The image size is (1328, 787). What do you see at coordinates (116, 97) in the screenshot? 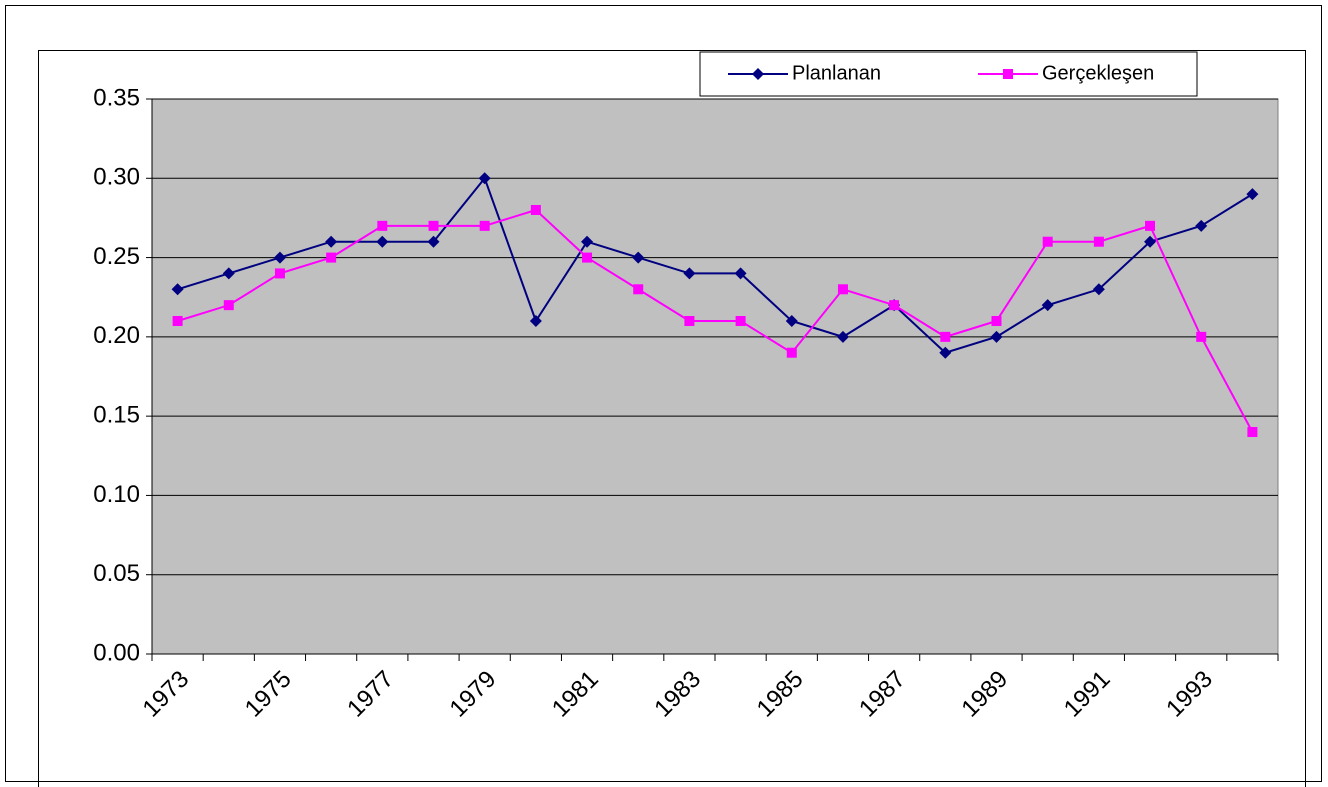
I see `y-tick-label: 0.35` at bounding box center [116, 97].